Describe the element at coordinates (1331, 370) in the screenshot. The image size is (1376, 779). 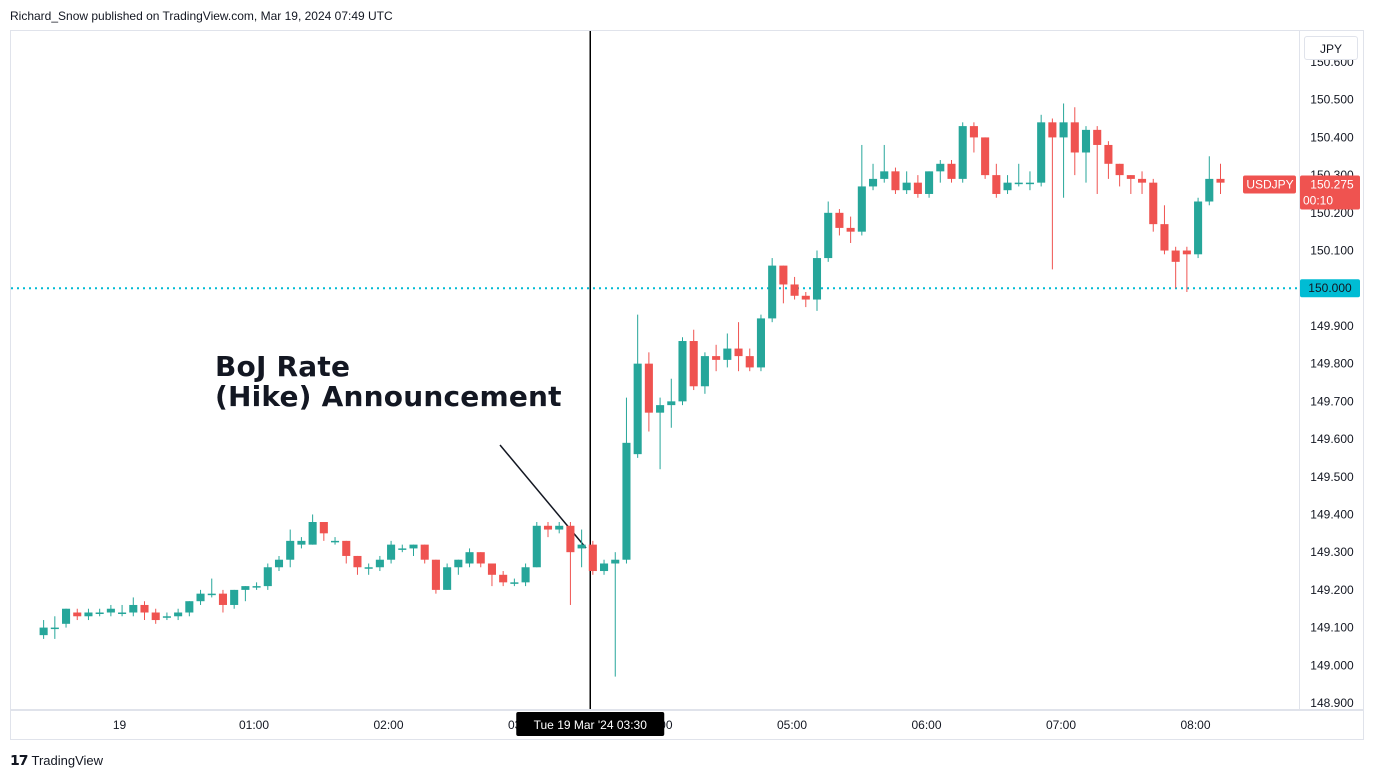
I see `price-axis` at that location.